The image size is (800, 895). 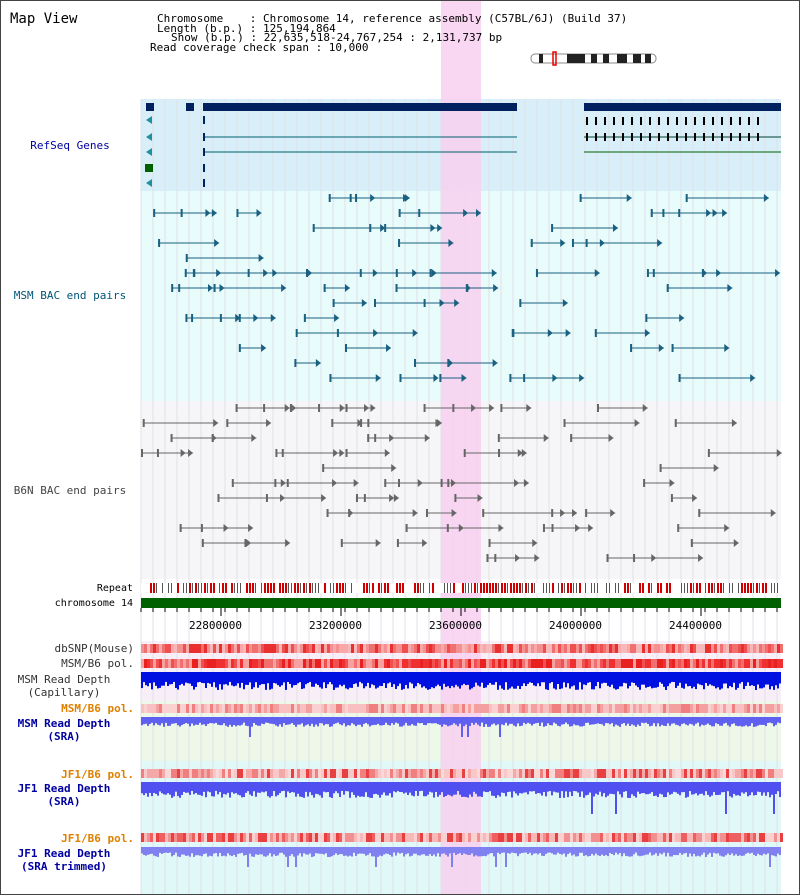 What do you see at coordinates (661, 348) in the screenshot?
I see `msm-bac-pair-arrow` at bounding box center [661, 348].